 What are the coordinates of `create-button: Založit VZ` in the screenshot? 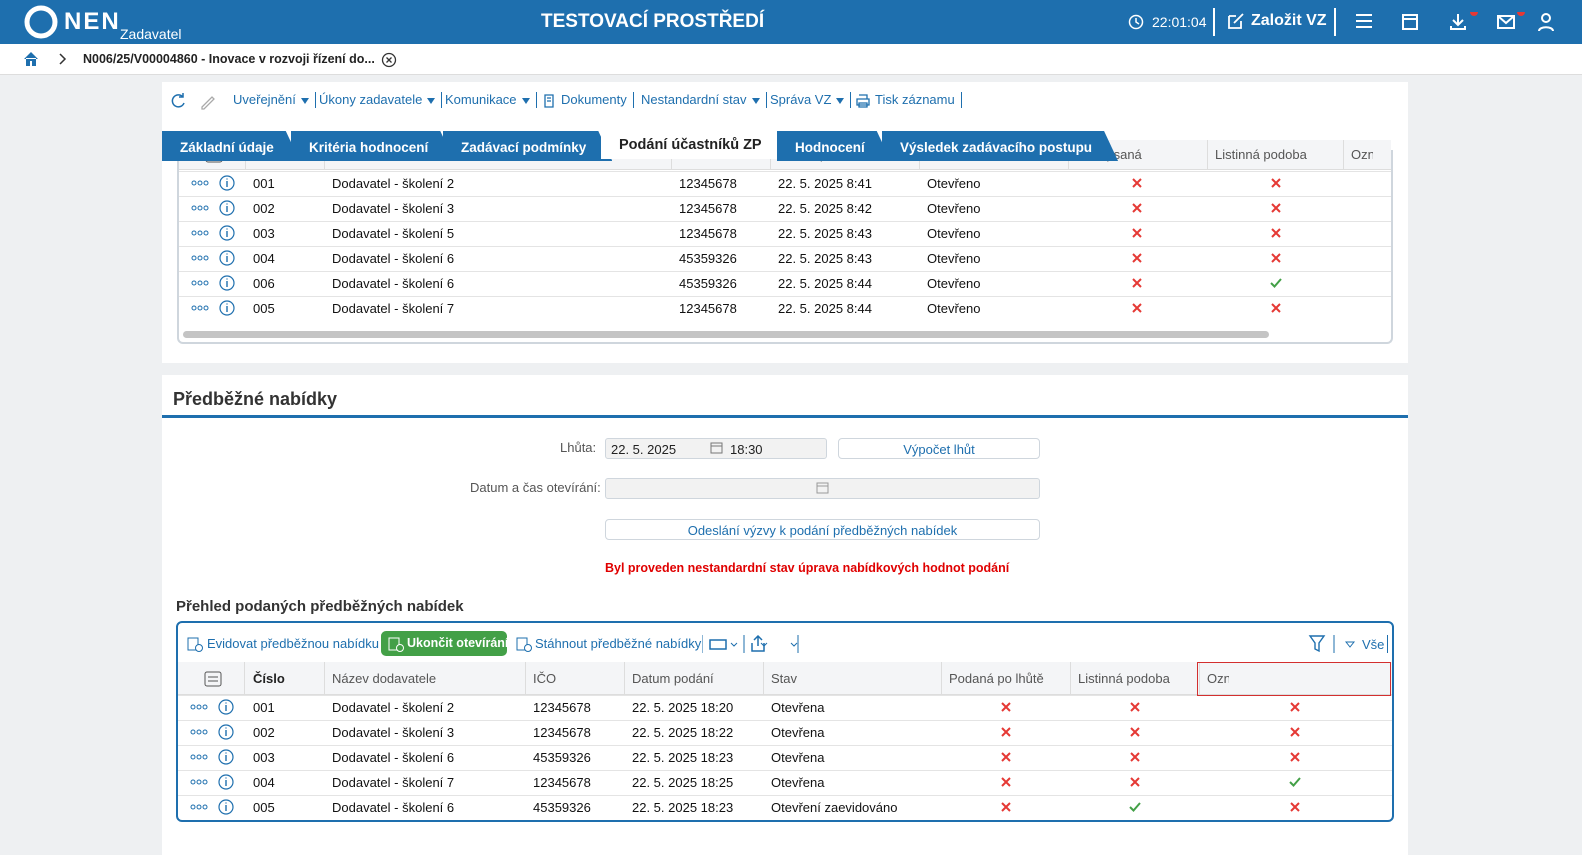 It's located at (1289, 20).